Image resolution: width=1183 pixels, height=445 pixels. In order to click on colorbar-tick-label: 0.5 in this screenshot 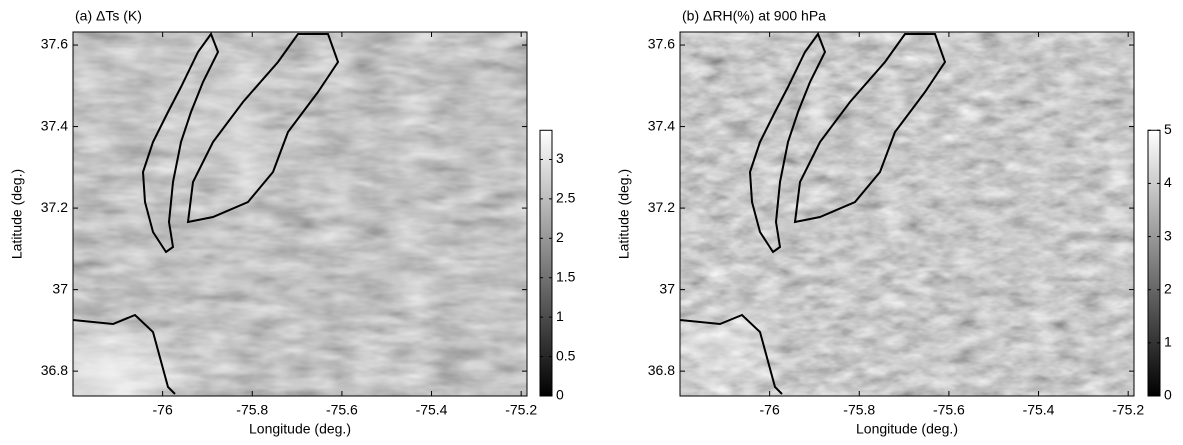, I will do `click(566, 355)`.